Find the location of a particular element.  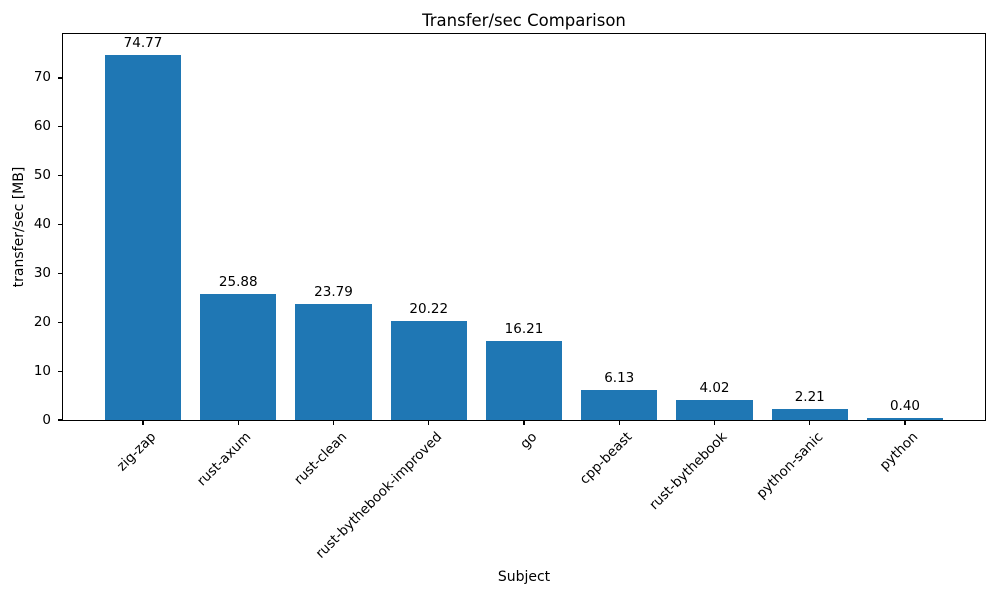

bar-python is located at coordinates (905, 419).